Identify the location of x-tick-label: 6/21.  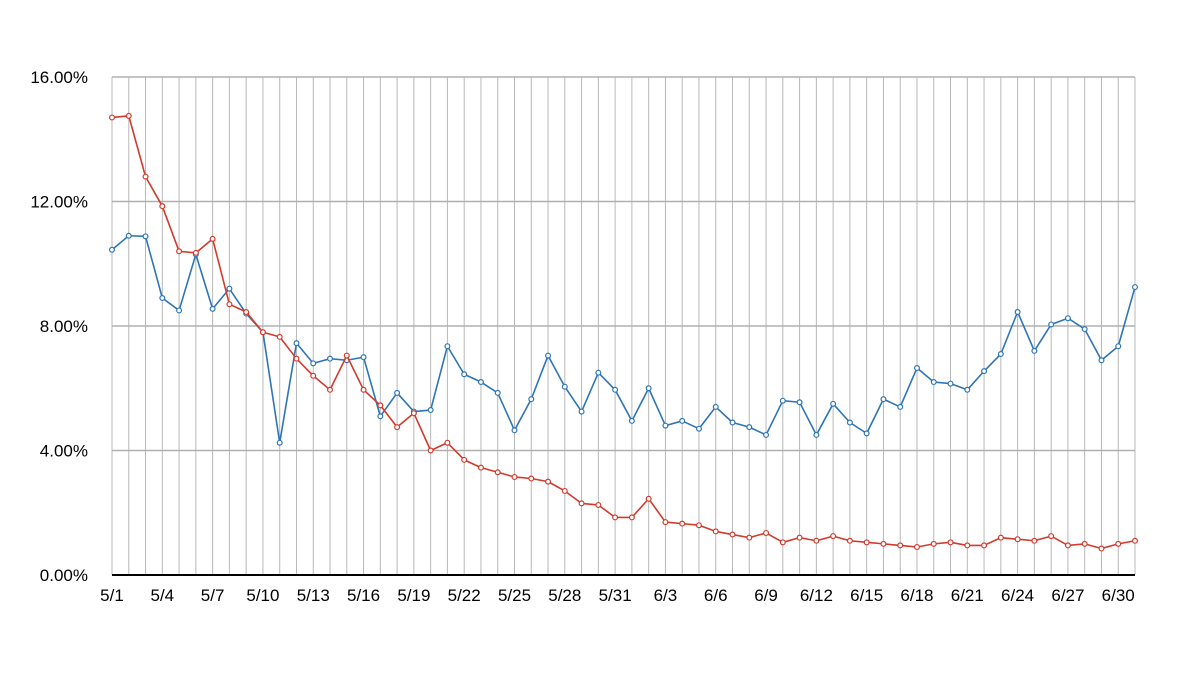
(967, 595).